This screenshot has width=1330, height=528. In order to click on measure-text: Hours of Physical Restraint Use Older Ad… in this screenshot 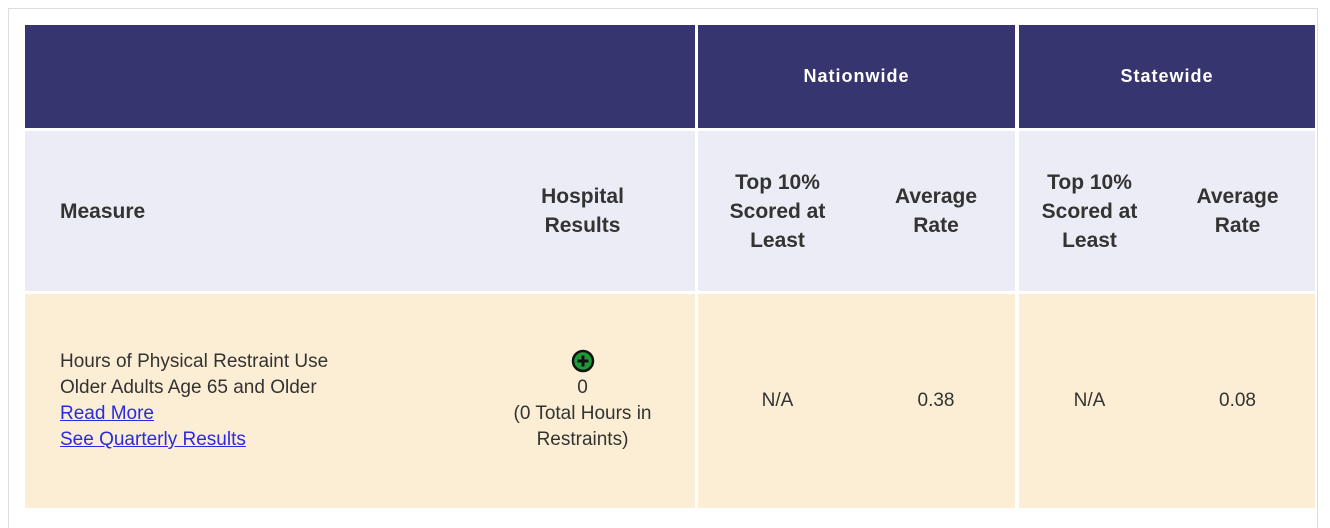, I will do `click(247, 401)`.